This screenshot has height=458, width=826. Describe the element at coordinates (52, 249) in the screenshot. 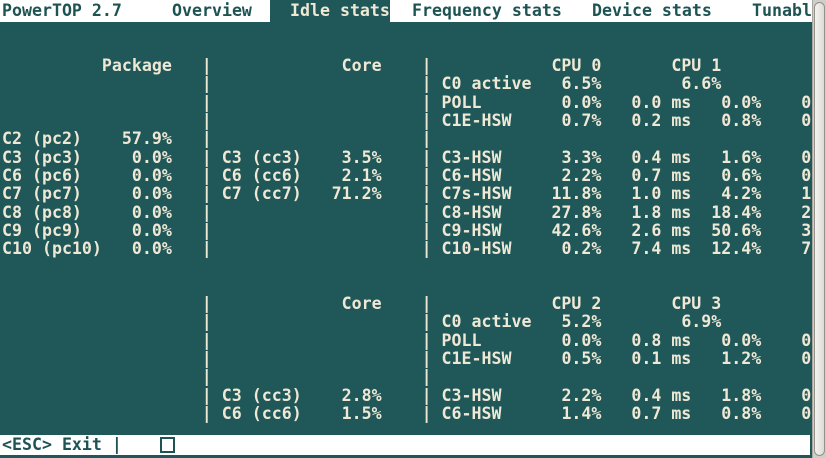

I see `cstate-label: C10 (pc10)` at that location.